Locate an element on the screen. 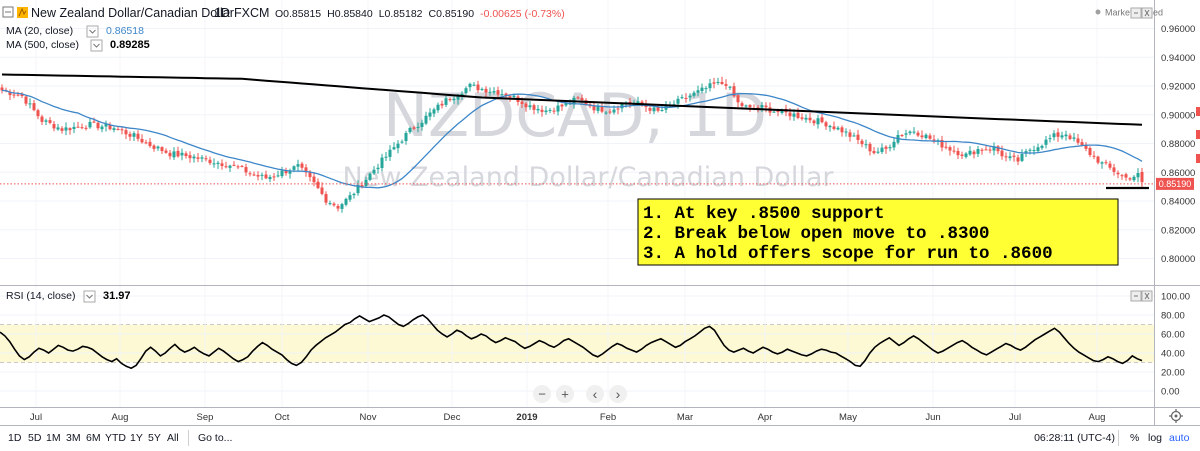 The height and width of the screenshot is (451, 1200). main-pane-maximize-icon is located at coordinates (1136, 13).